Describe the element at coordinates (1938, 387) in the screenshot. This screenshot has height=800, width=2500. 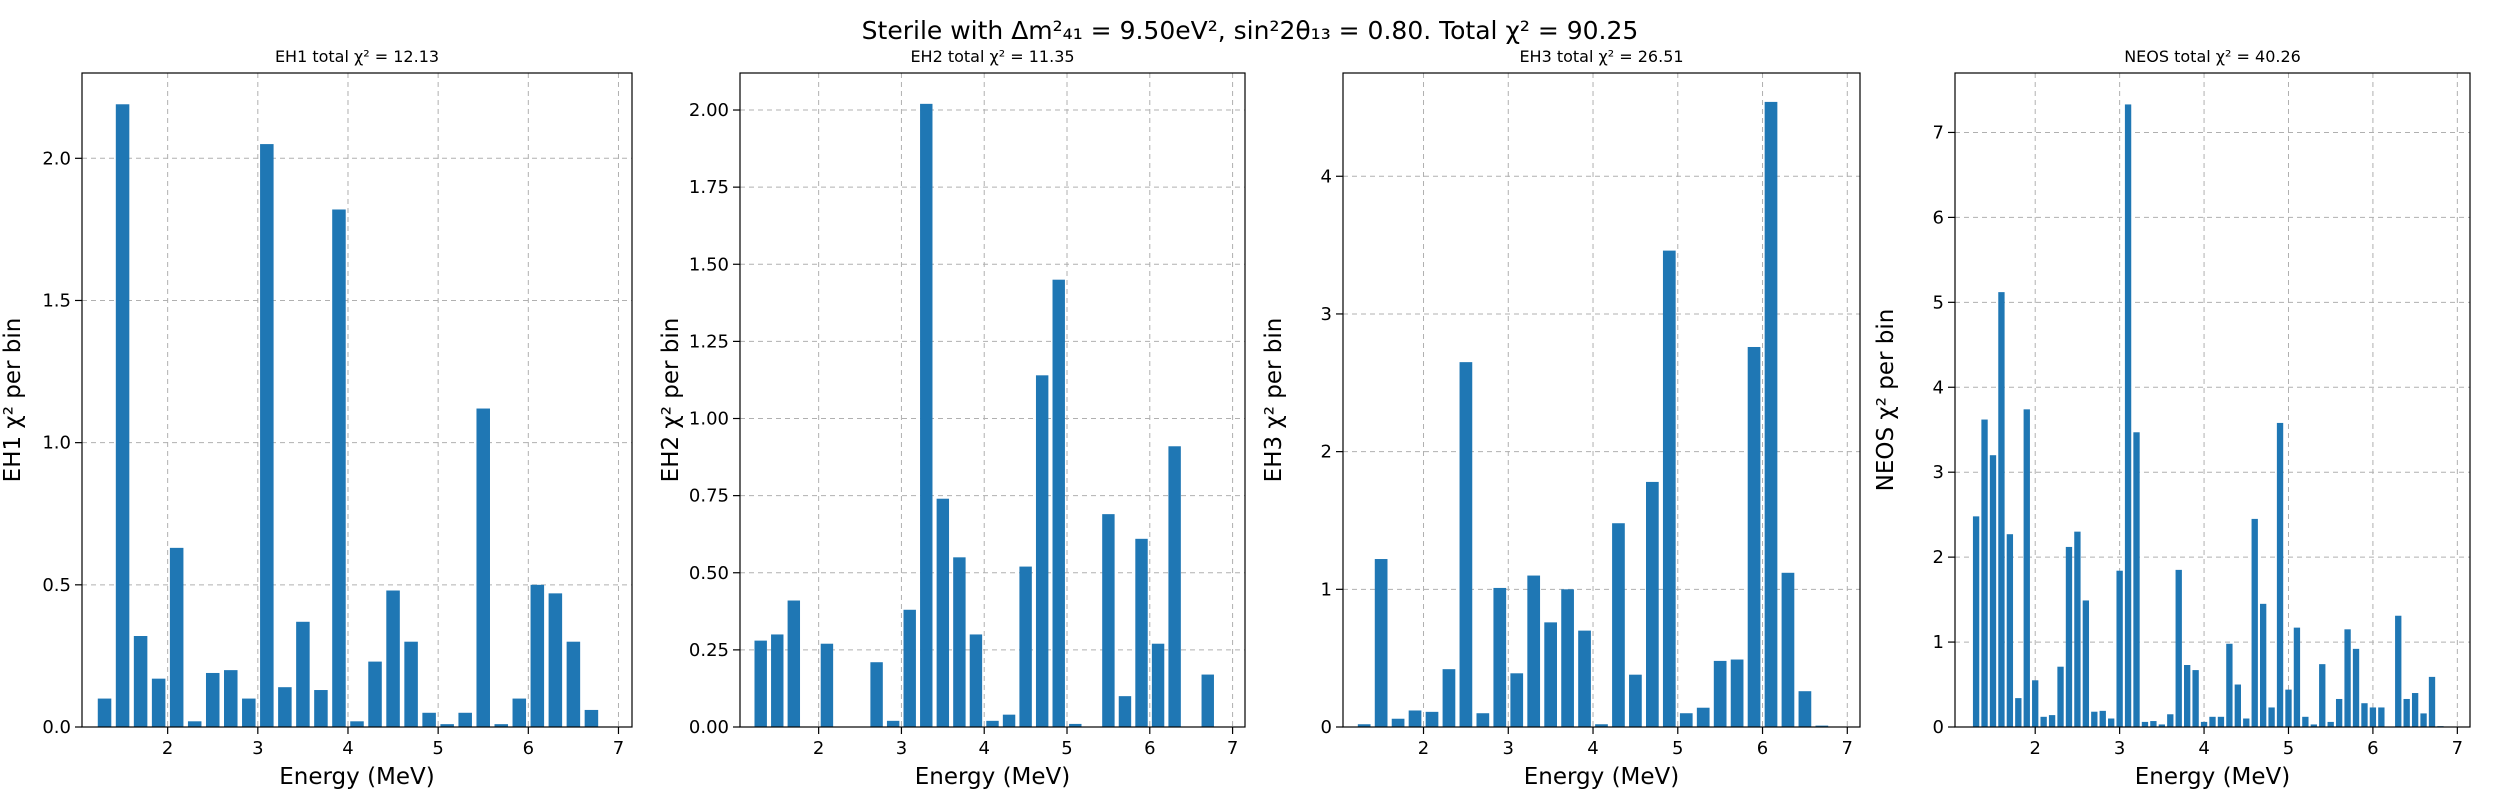
I see `neos-ytick-label: 4` at that location.